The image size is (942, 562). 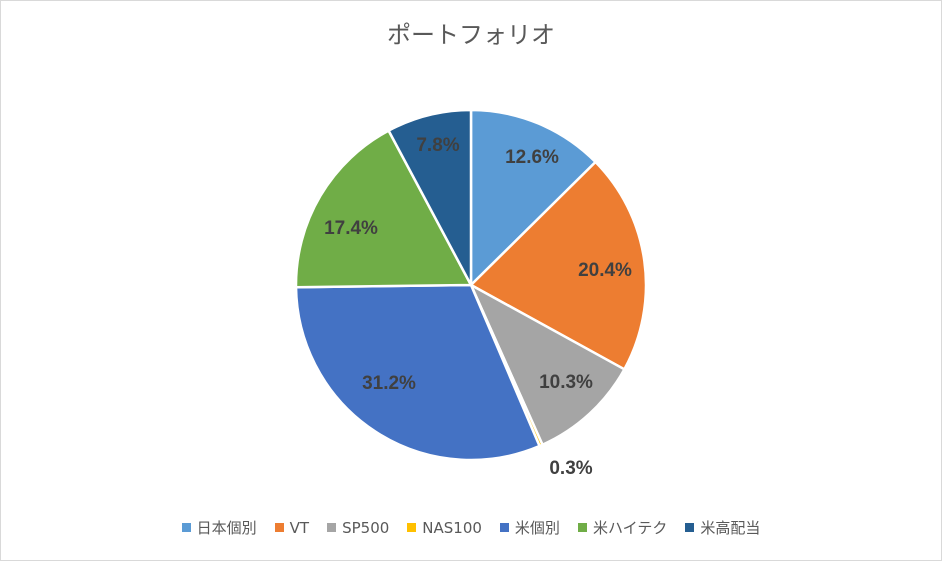 What do you see at coordinates (630, 528) in the screenshot?
I see `legend-label-6: 米ハイテク` at bounding box center [630, 528].